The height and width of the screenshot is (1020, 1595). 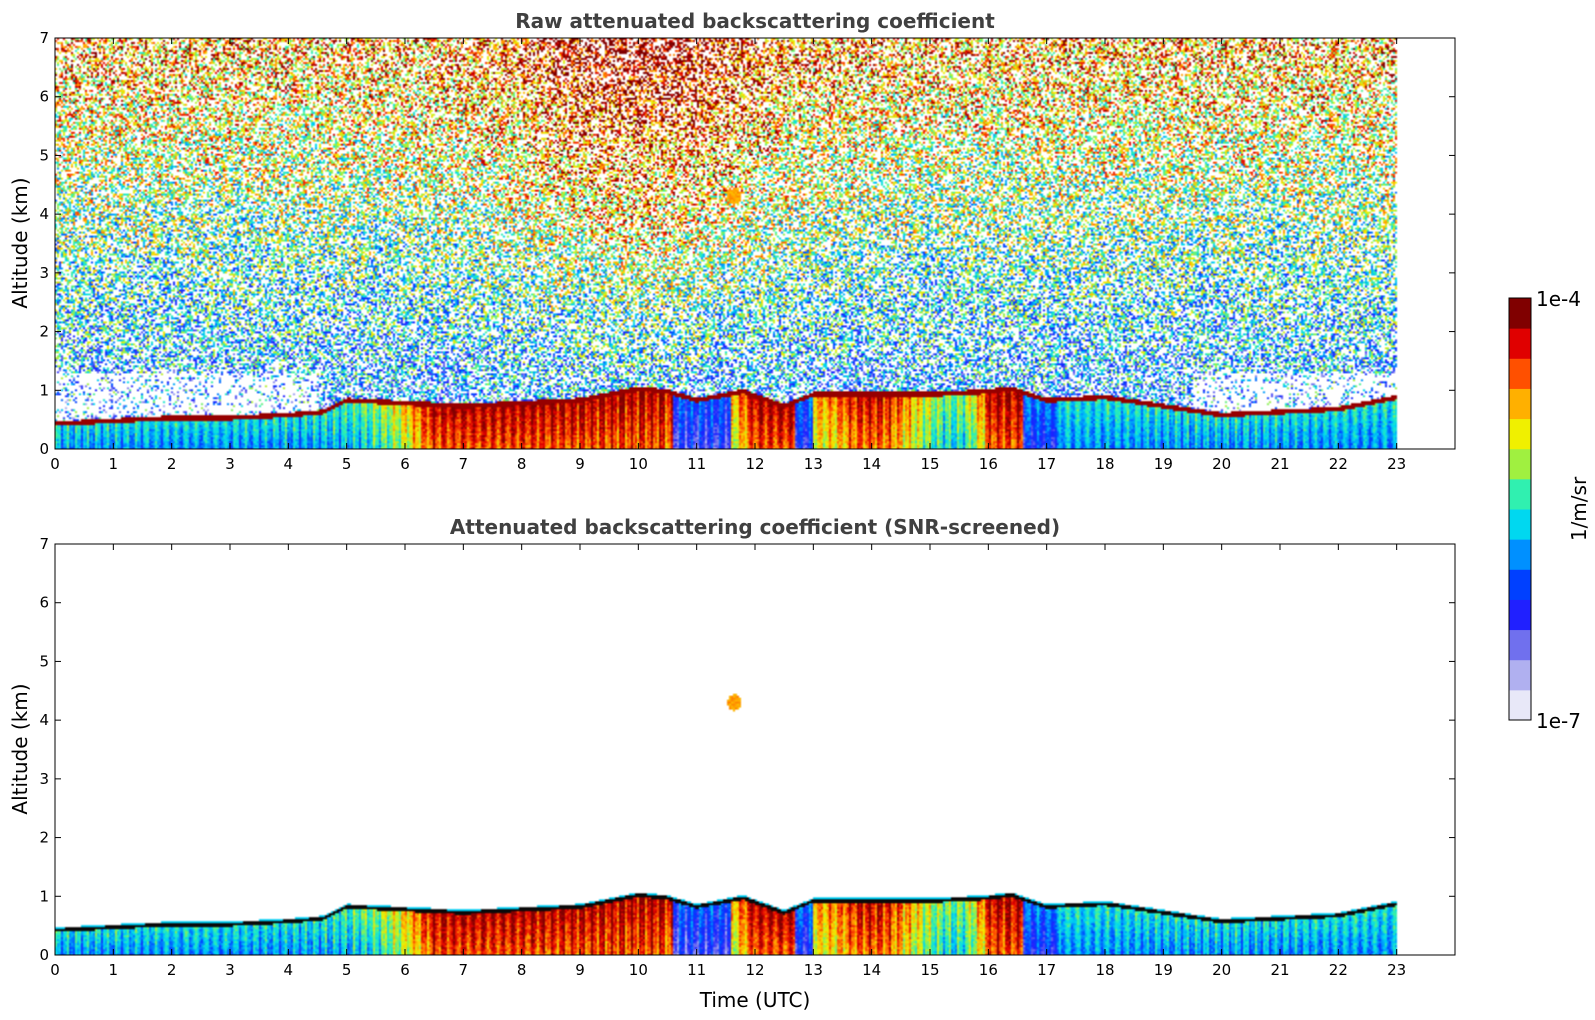 I want to click on panel-snr-x-tick-label: 16, so click(x=988, y=970).